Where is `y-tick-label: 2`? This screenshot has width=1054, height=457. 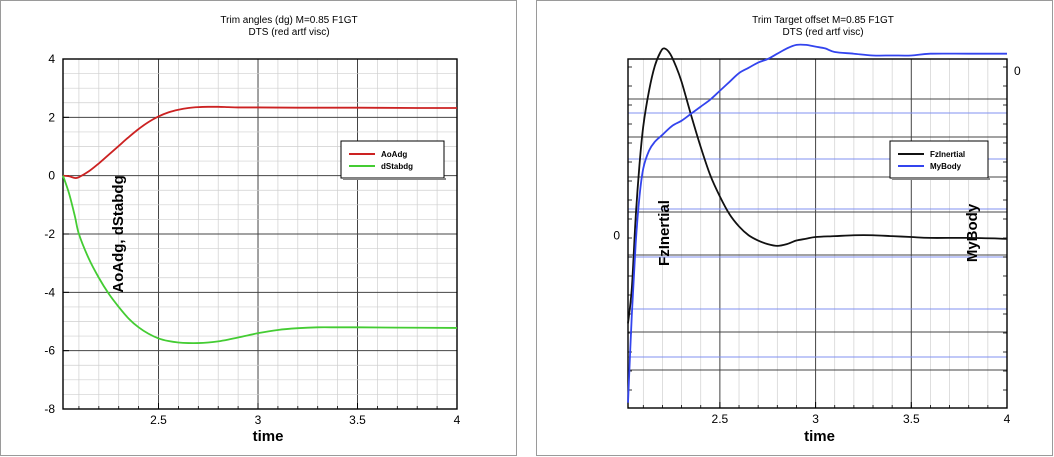 y-tick-label: 2 is located at coordinates (51, 117).